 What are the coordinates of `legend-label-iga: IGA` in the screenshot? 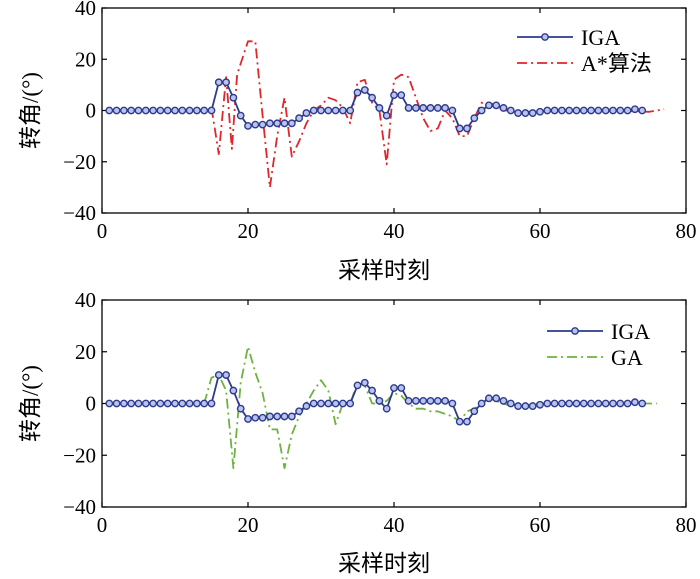 It's located at (600, 37).